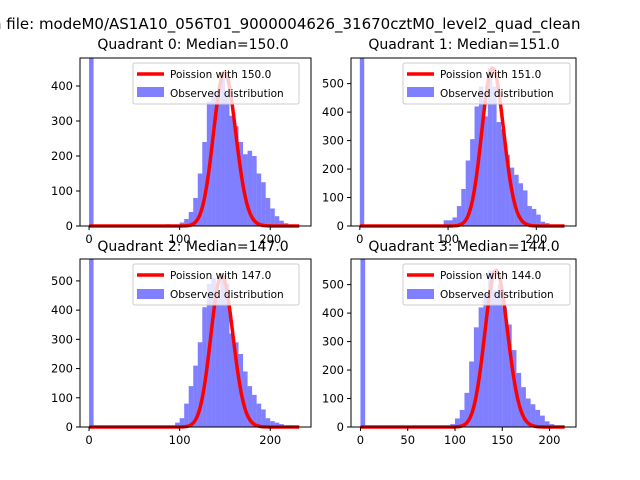 The image size is (640, 480). Describe the element at coordinates (88, 239) in the screenshot. I see `x-tick-label: 0` at that location.